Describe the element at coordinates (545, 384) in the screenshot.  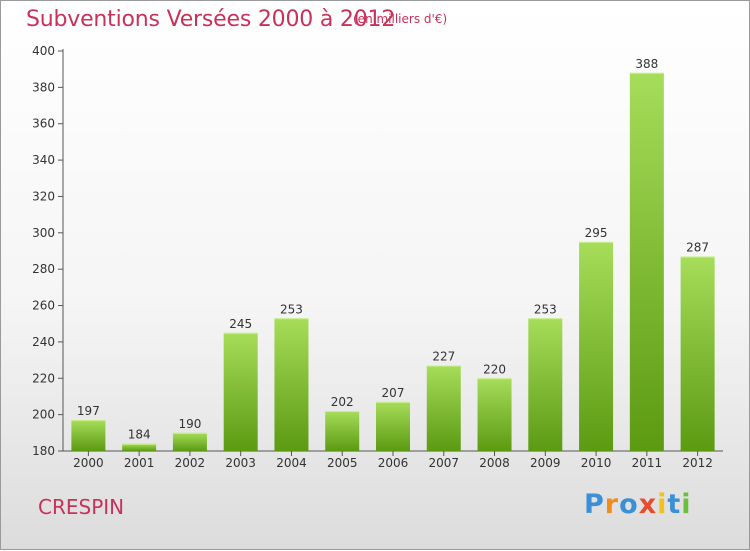
I see `bar-2009` at that location.